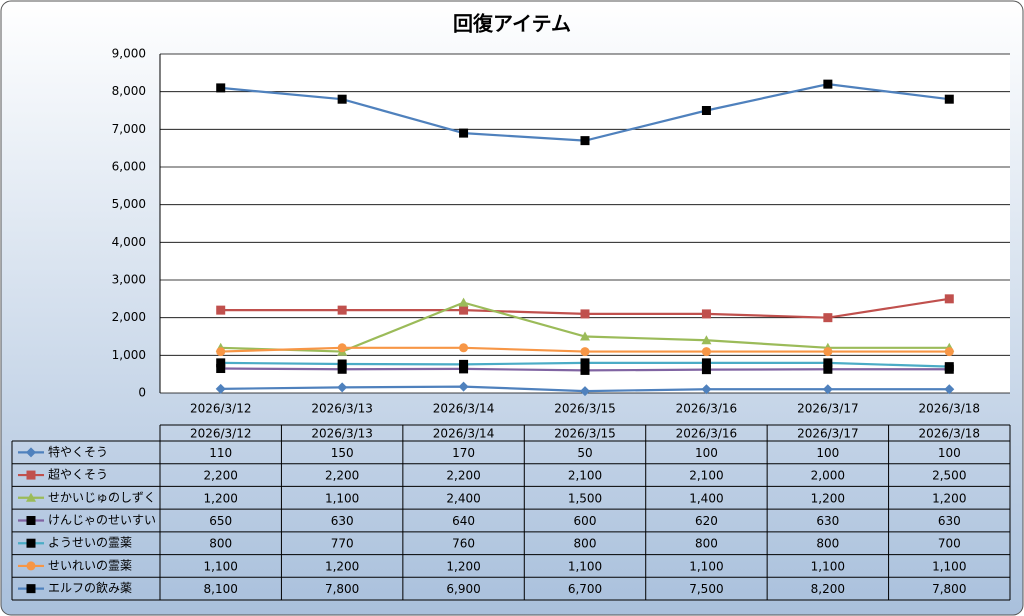 The image size is (1024, 616). What do you see at coordinates (828, 476) in the screenshot?
I see `table-cell: 2,000` at bounding box center [828, 476].